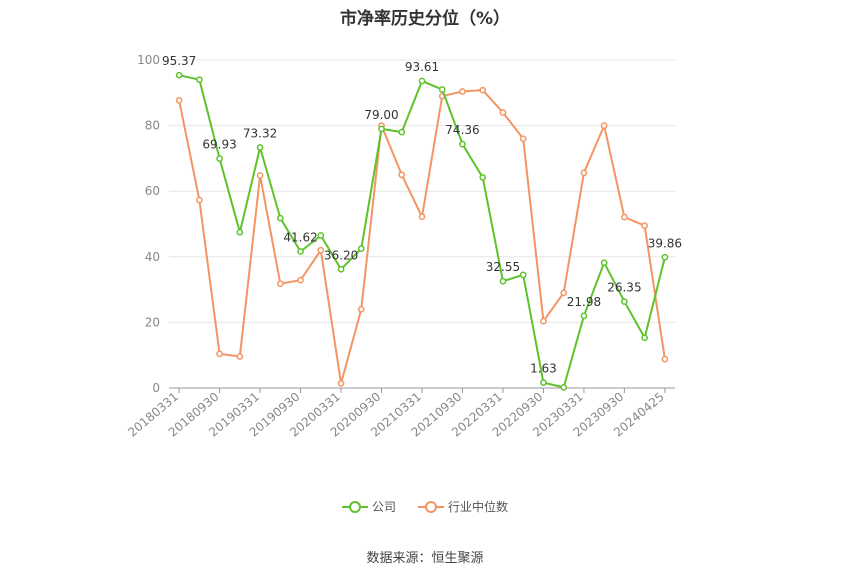 Image resolution: width=850 pixels, height=575 pixels. Describe the element at coordinates (478, 507) in the screenshot. I see `legend-label-industry-median: 行业中位数` at that location.